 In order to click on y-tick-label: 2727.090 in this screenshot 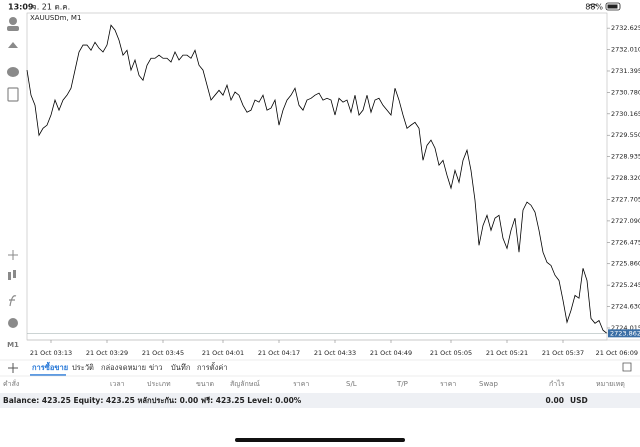, I will do `click(625, 221)`.